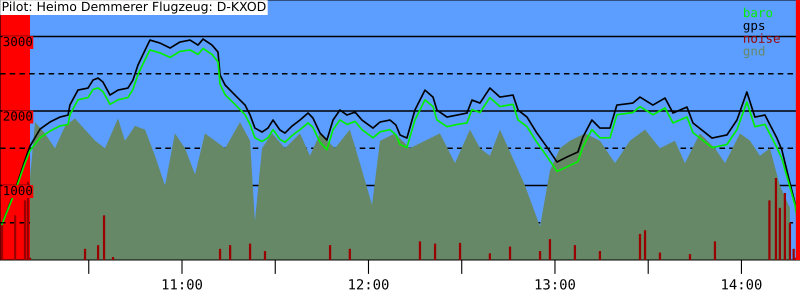 This screenshot has width=800, height=300. Describe the element at coordinates (134, 8) in the screenshot. I see `chart-title: Pilot: Heimo Demmerer Flugzeug: D-KXOD` at that location.